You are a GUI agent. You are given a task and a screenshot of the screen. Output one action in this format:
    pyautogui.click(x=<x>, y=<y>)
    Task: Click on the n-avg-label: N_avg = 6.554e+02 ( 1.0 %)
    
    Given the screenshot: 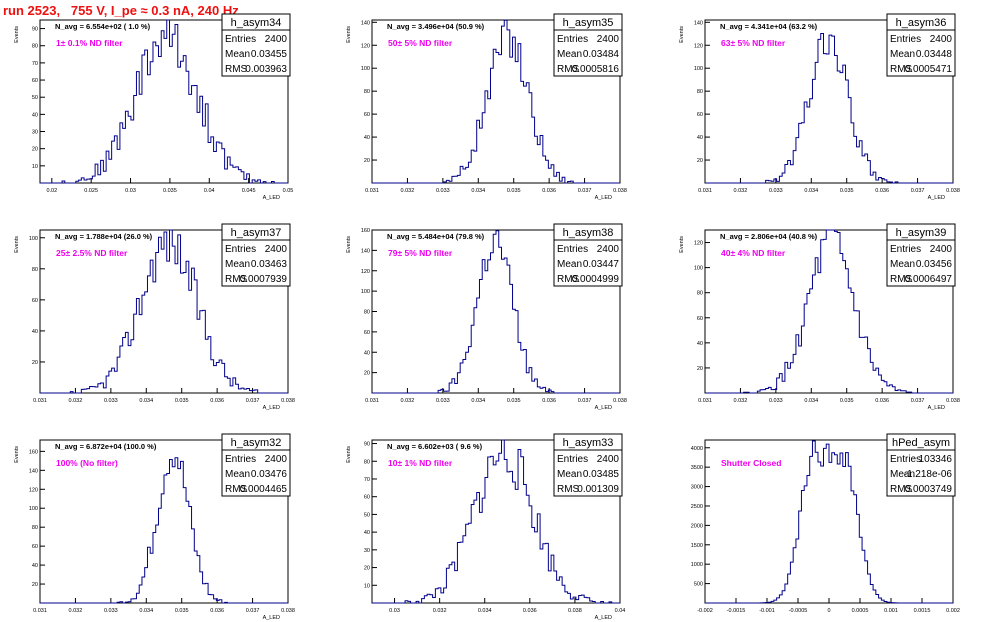 What is the action you would take?
    pyautogui.click(x=103, y=26)
    